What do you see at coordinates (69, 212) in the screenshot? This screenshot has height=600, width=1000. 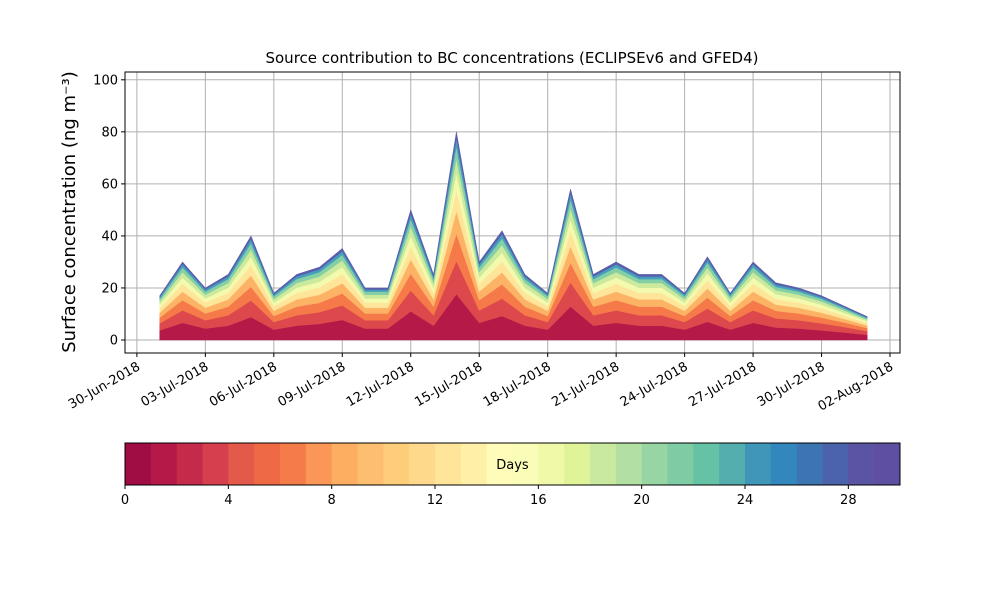 I see `y-axis-label: Surface concentration (ng m⁻³)` at bounding box center [69, 212].